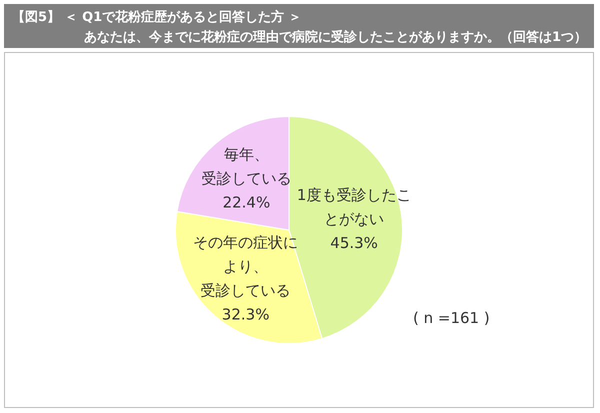 Image resolution: width=600 pixels, height=413 pixels. I want to click on slice-label: 毎年、受診している, so click(246, 167).